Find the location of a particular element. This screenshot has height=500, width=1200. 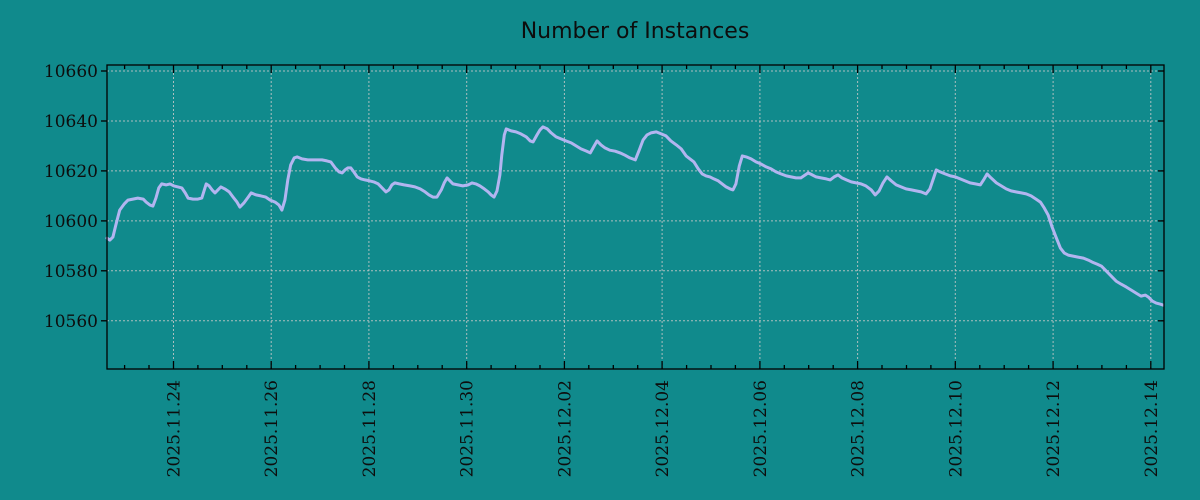

x-tick-label: 2025.12.04 is located at coordinates (663, 428).